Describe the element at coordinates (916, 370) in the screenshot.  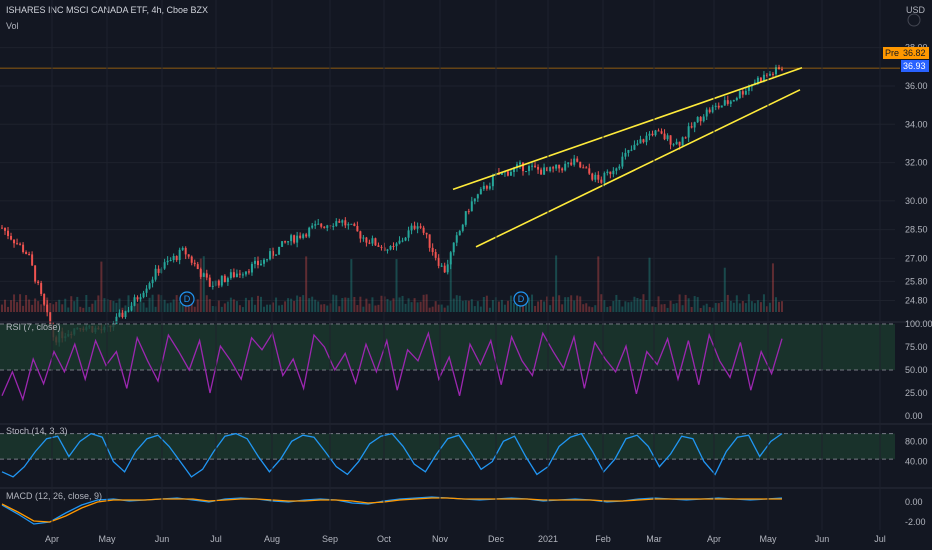
I see `y-tick-label: 50.00` at that location.